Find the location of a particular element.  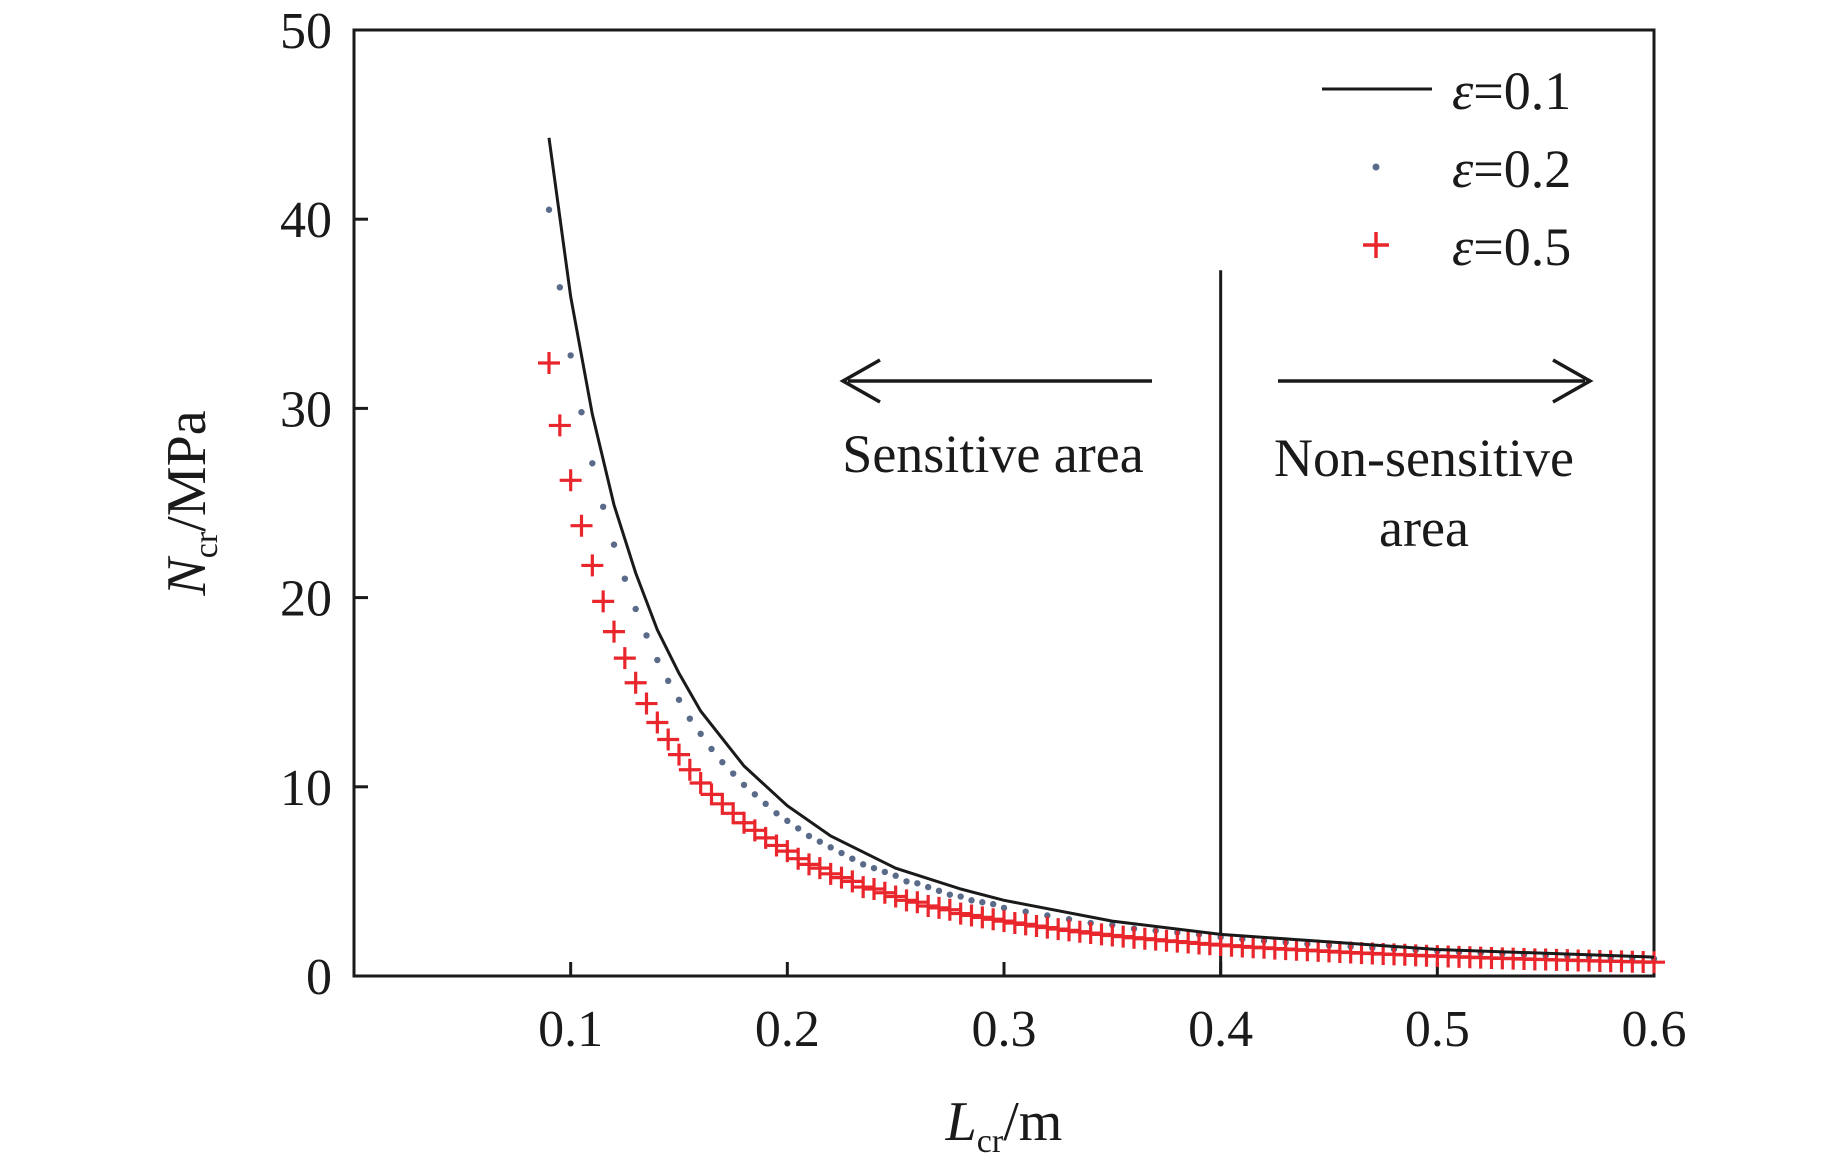

x-tick-label: 0.3 is located at coordinates (1004, 1029).